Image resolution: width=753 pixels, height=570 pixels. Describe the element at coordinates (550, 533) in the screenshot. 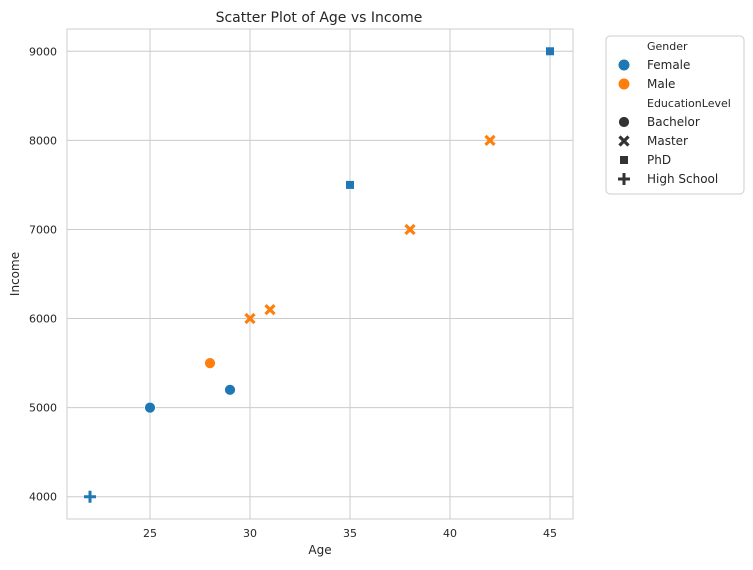

I see `x-tick-label: 45` at that location.